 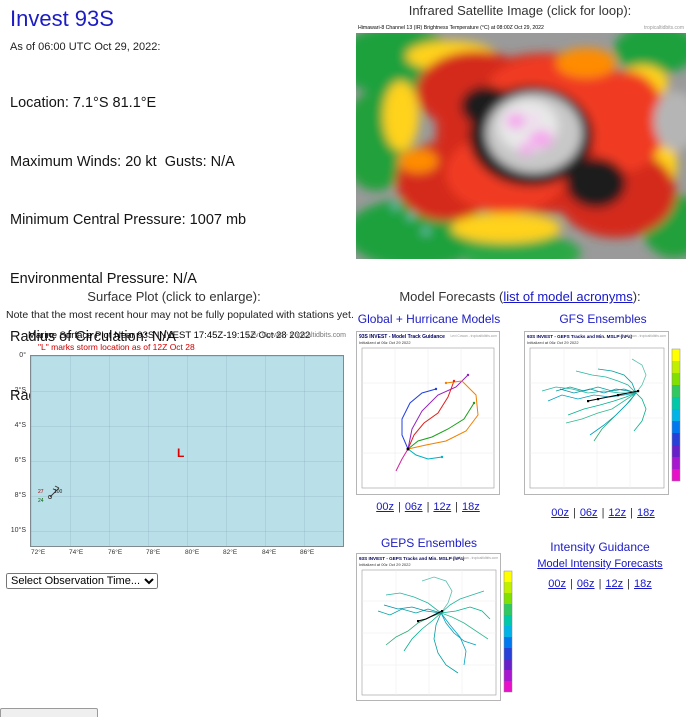 I want to click on surface-plot-heading: Surface Plot (click to enlarge):, so click(x=174, y=296).